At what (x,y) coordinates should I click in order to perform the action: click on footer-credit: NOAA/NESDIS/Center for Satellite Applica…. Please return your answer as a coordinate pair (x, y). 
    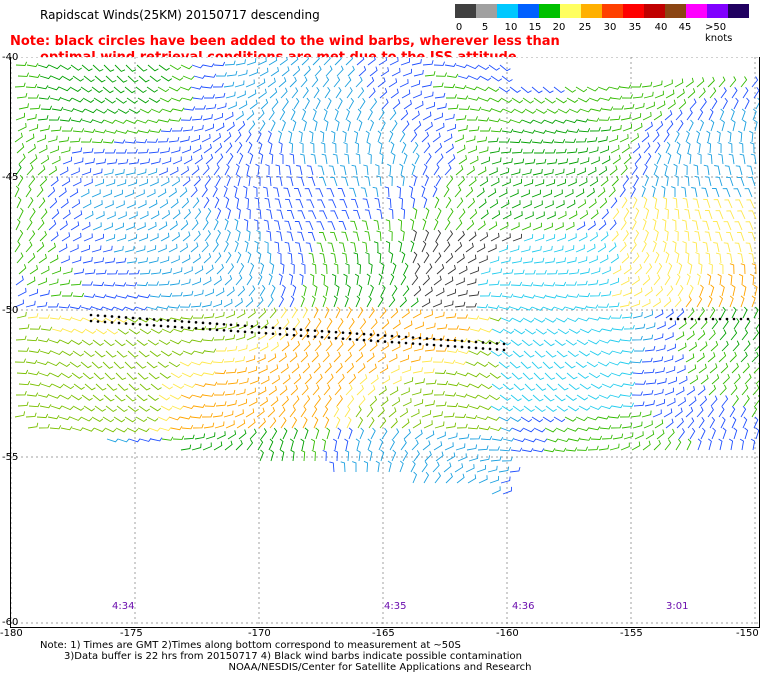
    Looking at the image, I should click on (380, 667).